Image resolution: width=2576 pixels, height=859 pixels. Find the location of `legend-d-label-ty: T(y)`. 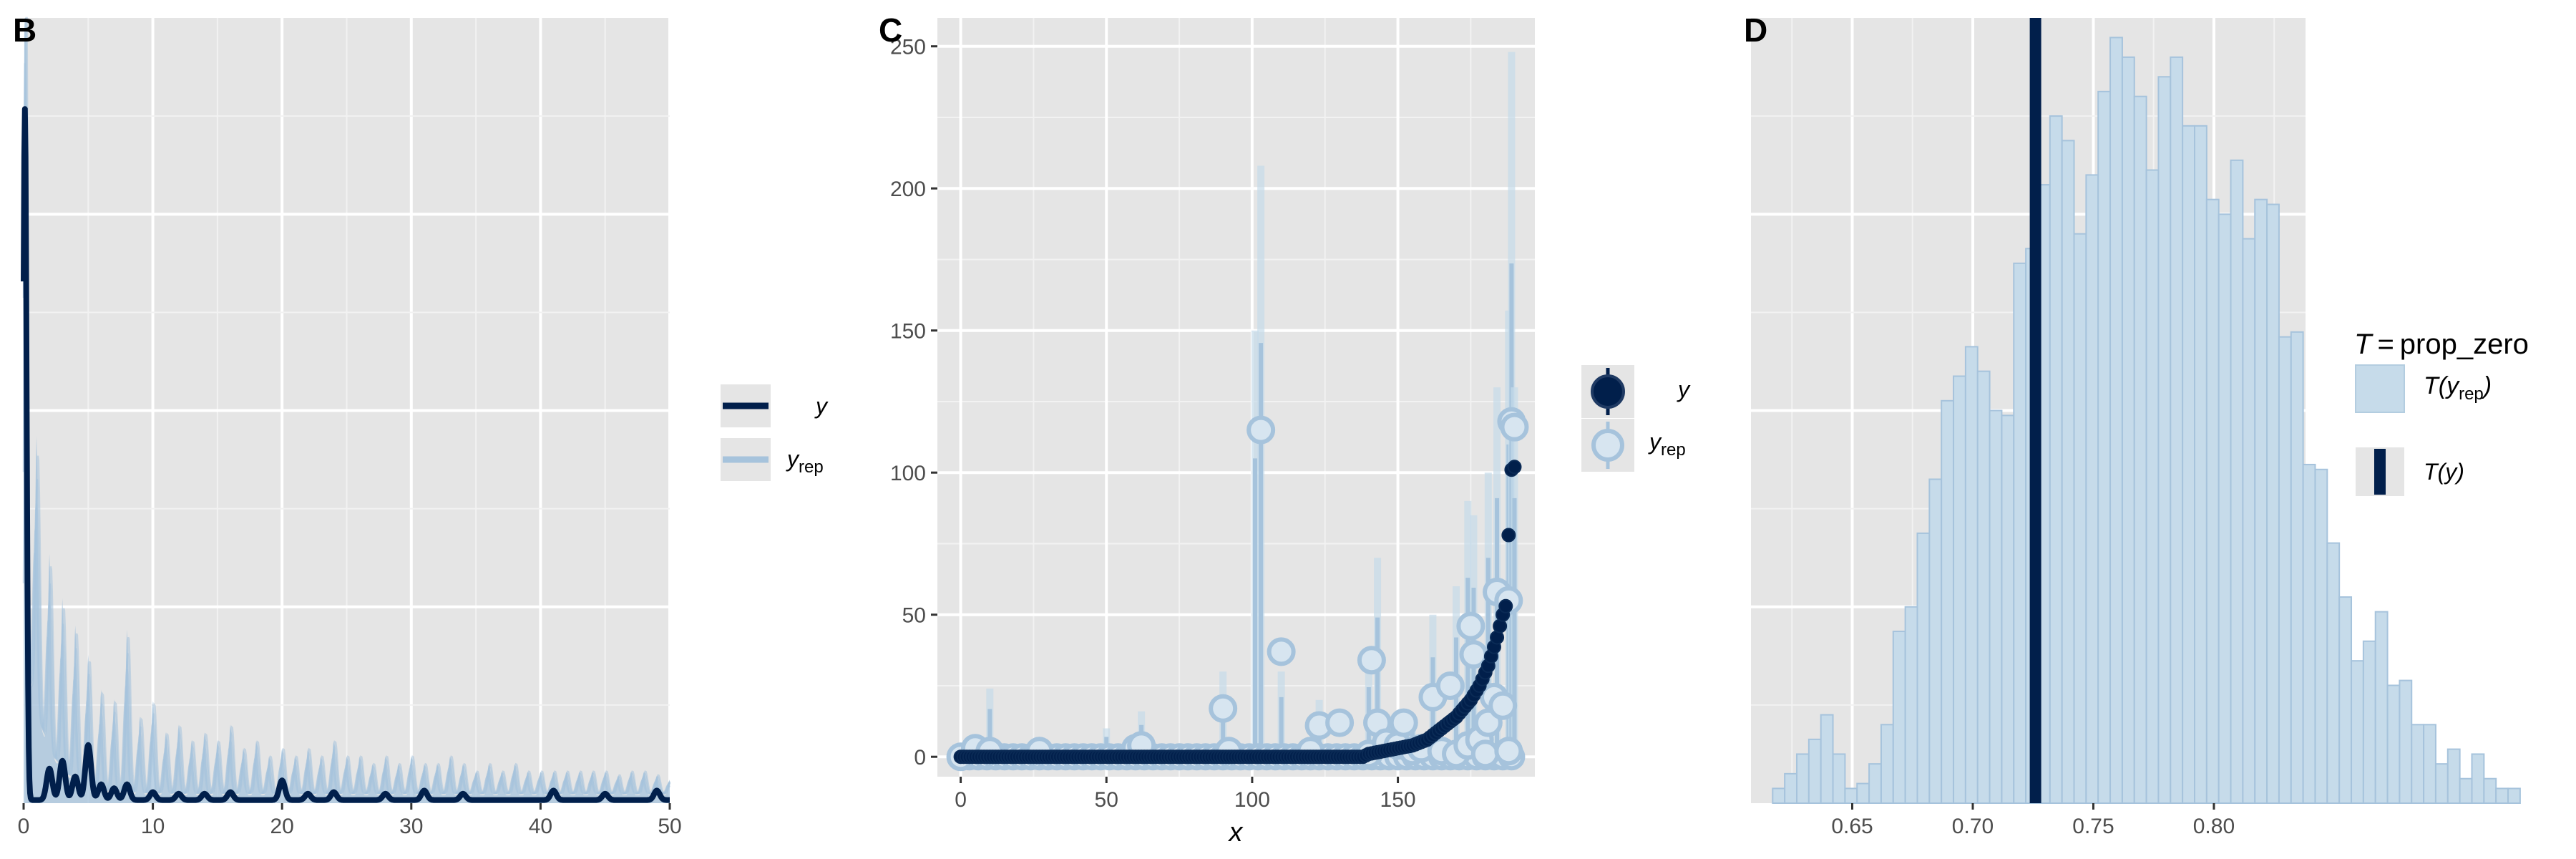

legend-d-label-ty: T(y) is located at coordinates (2444, 472).